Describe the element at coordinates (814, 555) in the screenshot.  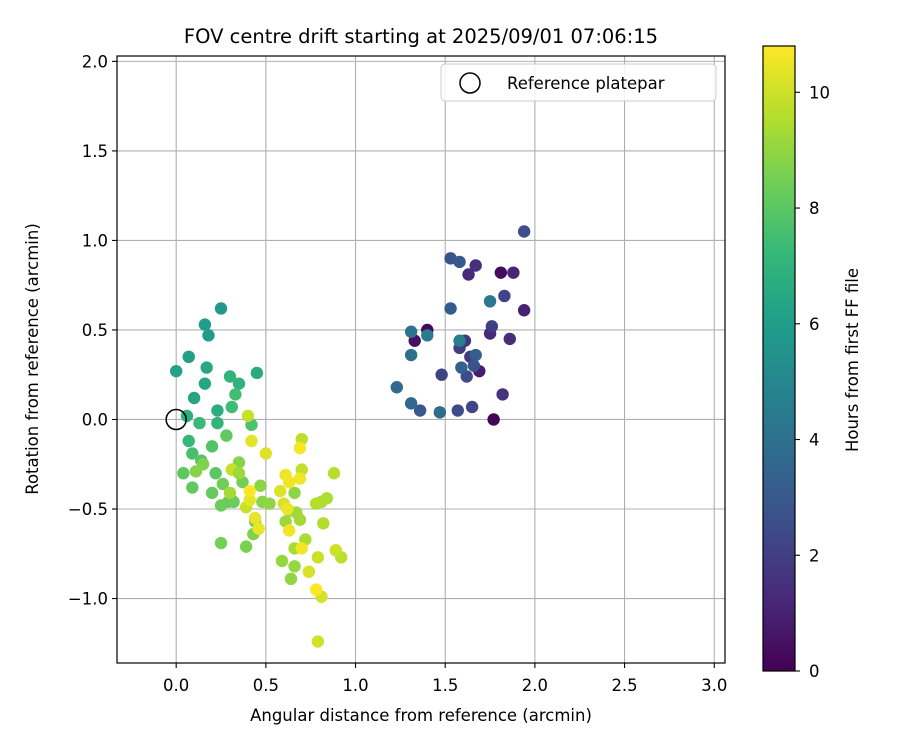
I see `colorbar-tick-label: 2` at that location.